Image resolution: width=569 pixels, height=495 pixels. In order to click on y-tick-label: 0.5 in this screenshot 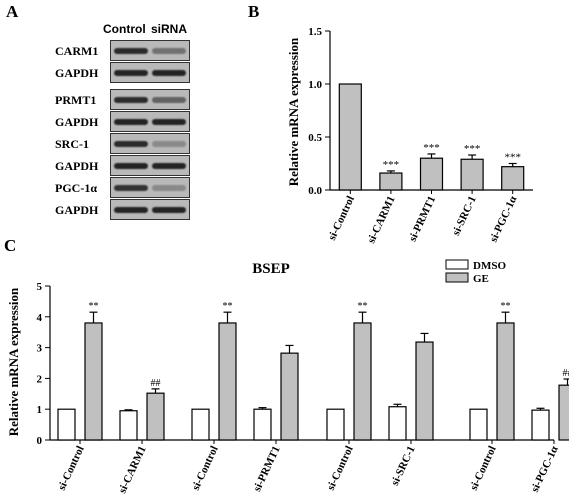, I will do `click(315, 138)`.